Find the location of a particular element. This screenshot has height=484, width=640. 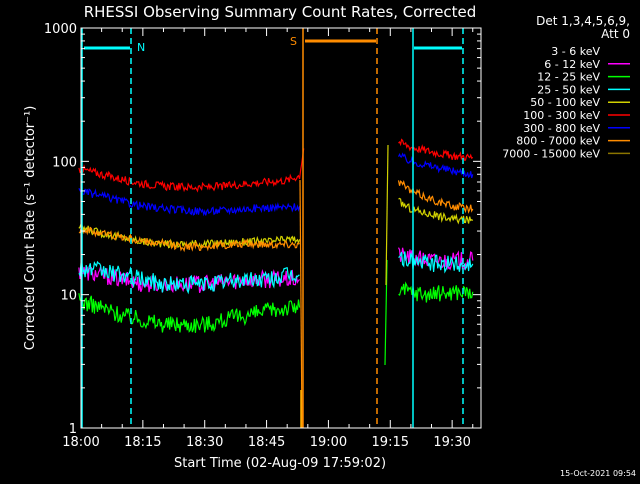

legend-label: 50 - 100 keV is located at coordinates (565, 102).